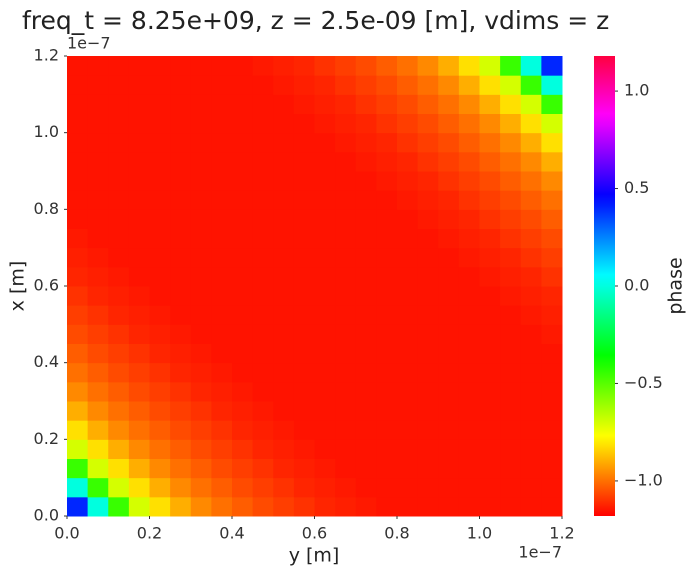 Image resolution: width=693 pixels, height=576 pixels. What do you see at coordinates (46, 361) in the screenshot?
I see `y-tick-label: 0.4` at bounding box center [46, 361].